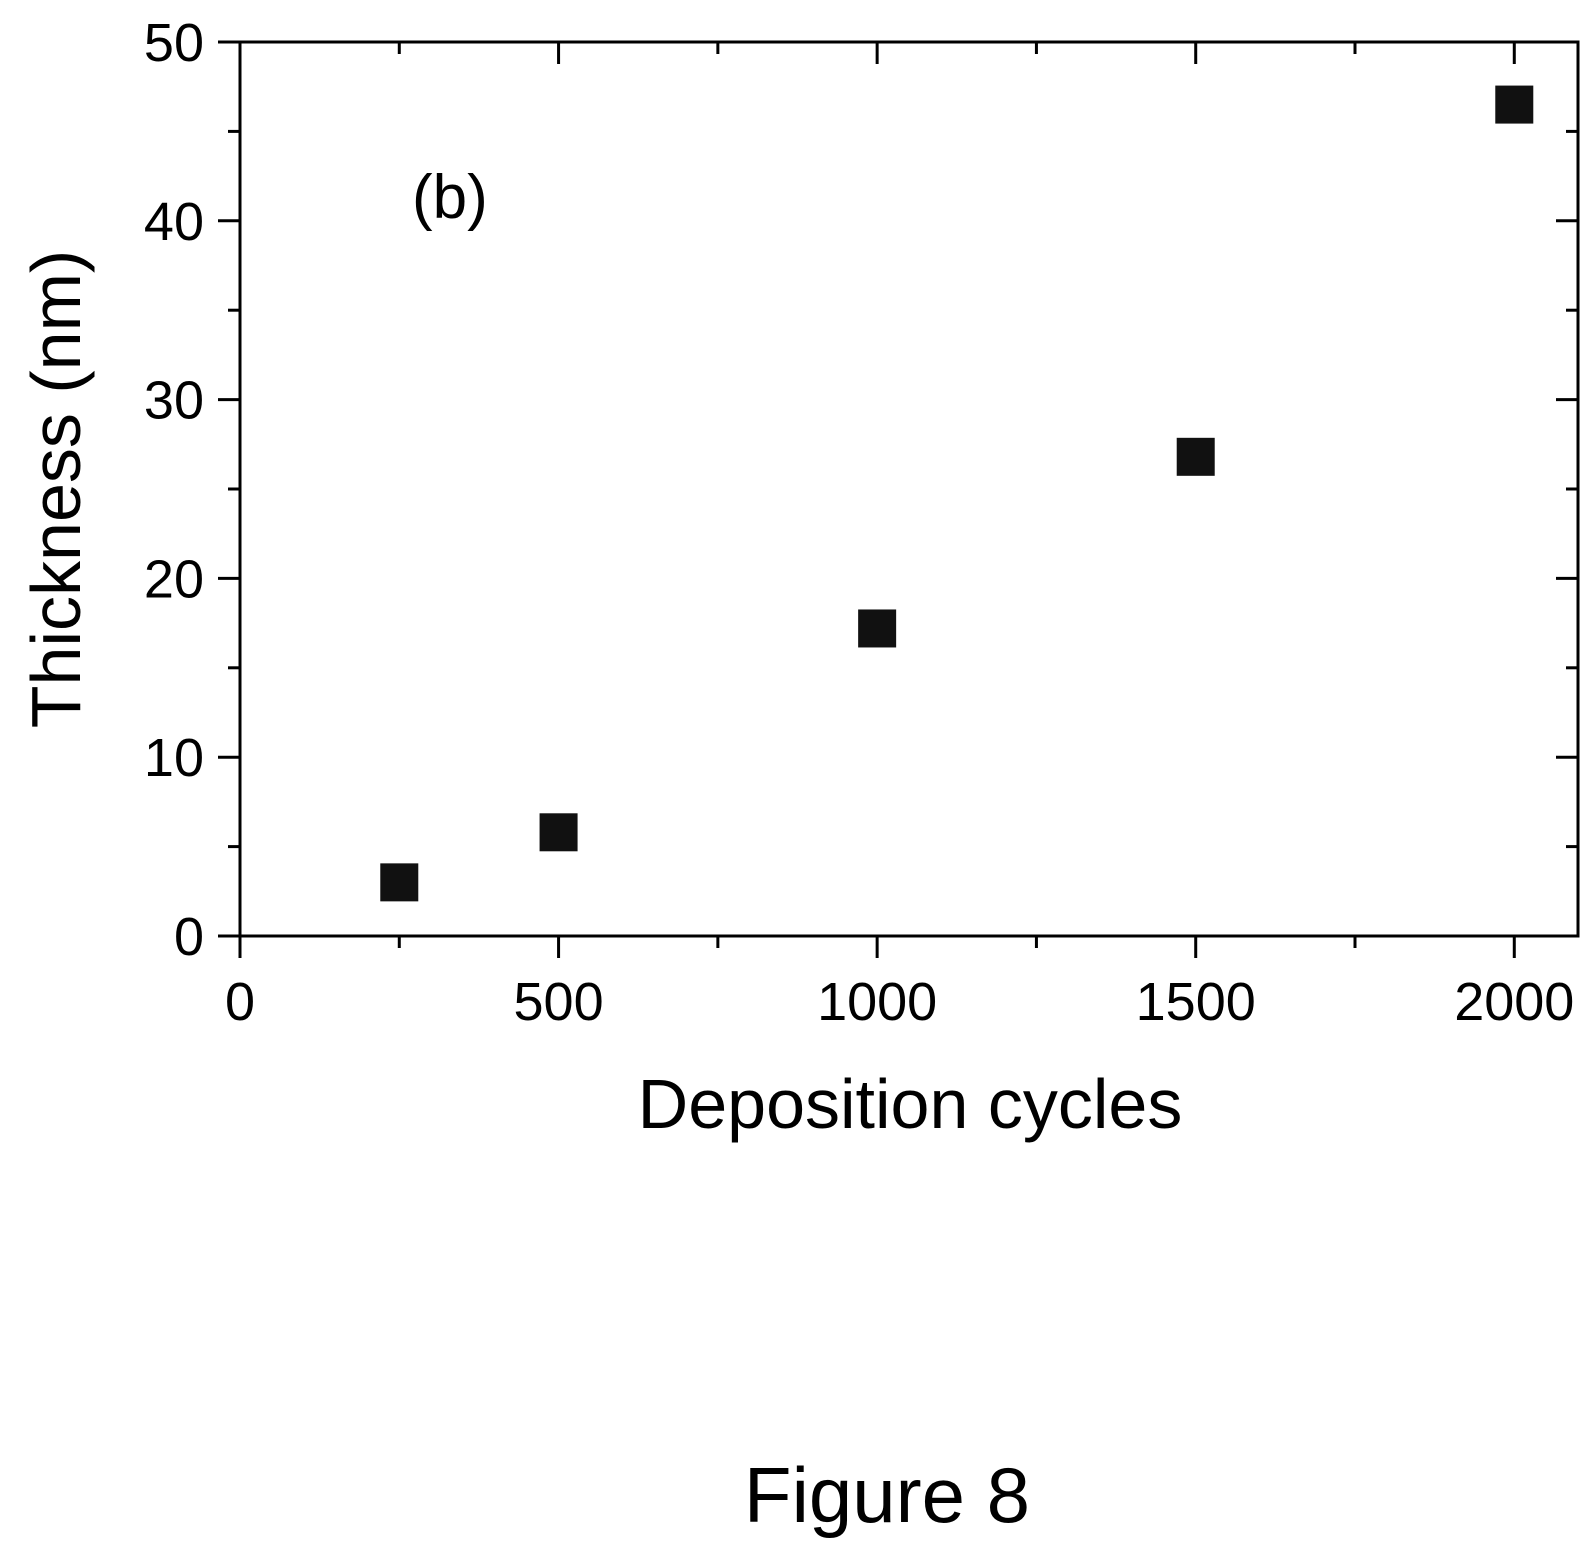  Describe the element at coordinates (174, 401) in the screenshot. I see `y-tick-label: 30` at that location.